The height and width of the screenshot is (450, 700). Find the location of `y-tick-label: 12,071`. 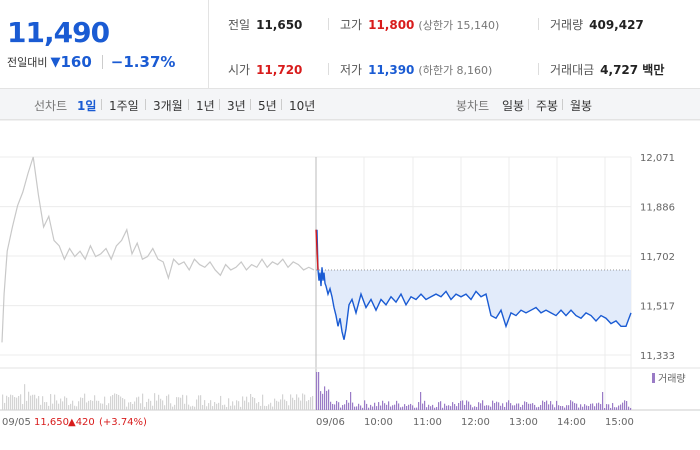

y-tick-label: 12,071 is located at coordinates (657, 158).